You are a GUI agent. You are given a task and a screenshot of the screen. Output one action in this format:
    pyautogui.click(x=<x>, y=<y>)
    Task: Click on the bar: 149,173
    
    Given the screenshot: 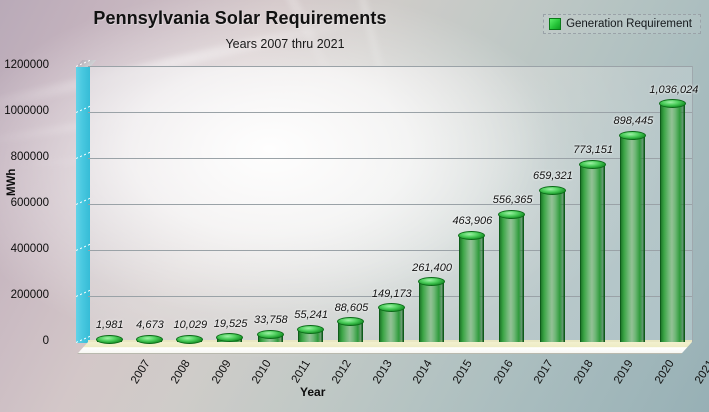 What is the action you would take?
    pyautogui.click(x=392, y=317)
    